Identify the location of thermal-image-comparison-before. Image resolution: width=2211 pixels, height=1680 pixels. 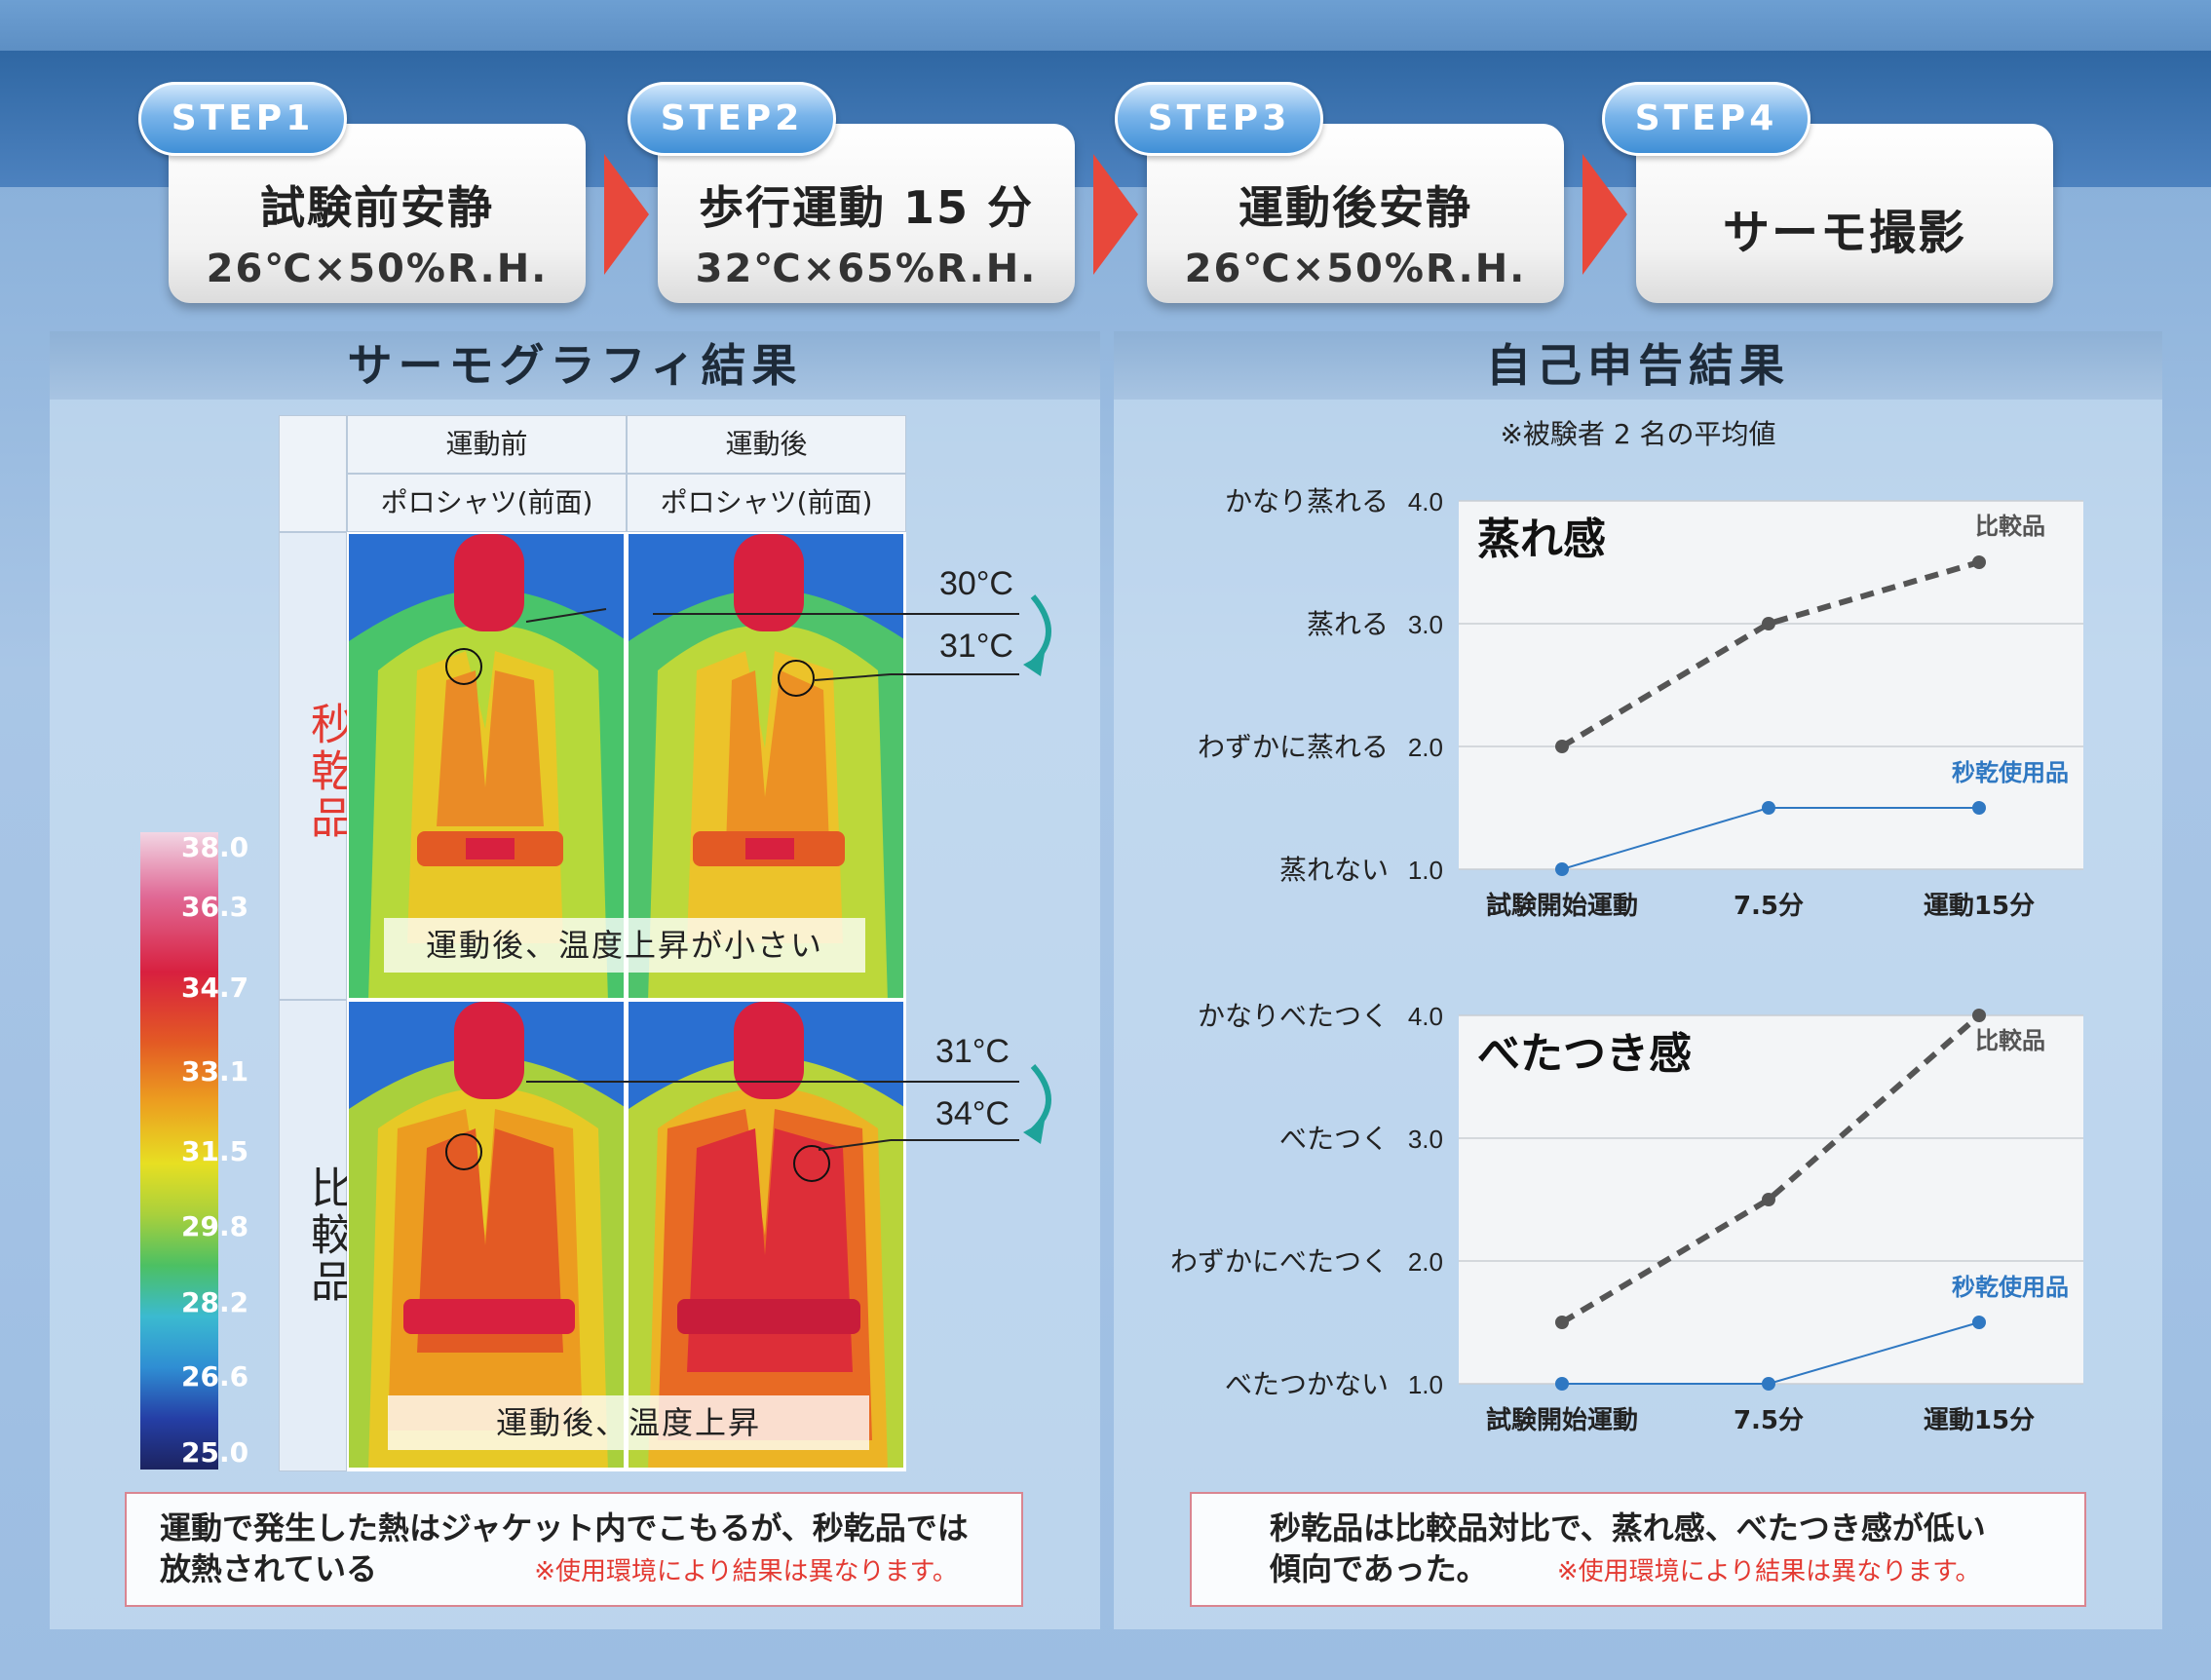
(487, 1235).